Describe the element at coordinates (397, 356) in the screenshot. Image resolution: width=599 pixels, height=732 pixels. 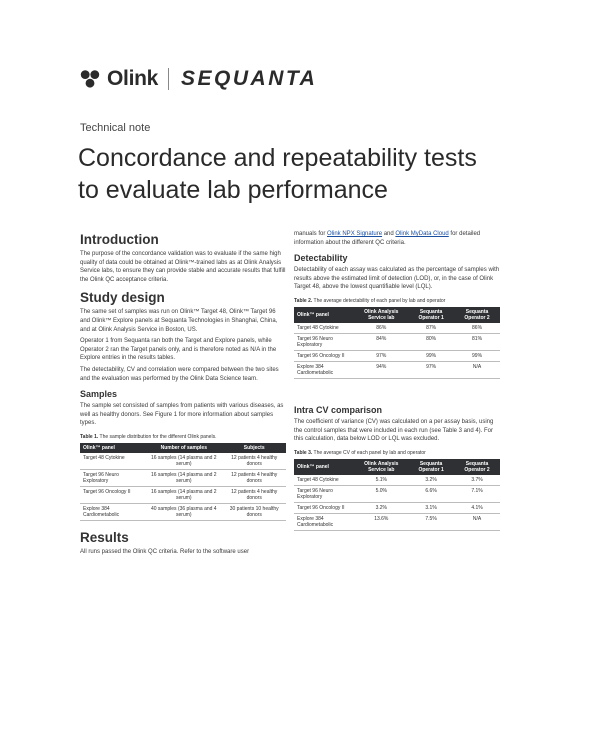
I see `table-row: Target 96 Oncology II 97% 99% 99%` at that location.